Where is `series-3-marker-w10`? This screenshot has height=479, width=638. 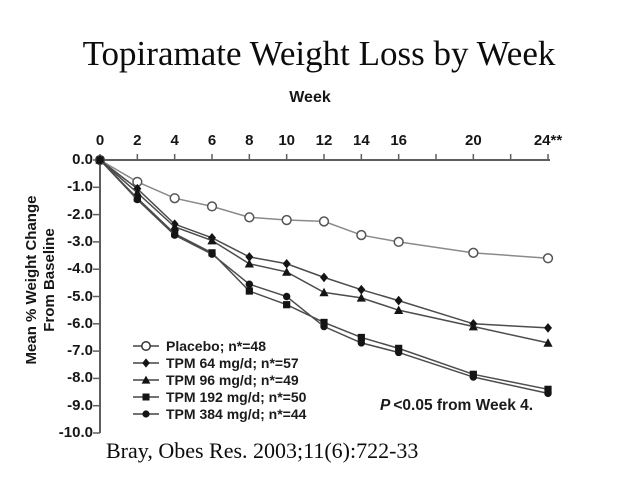
series-3-marker-w10 is located at coordinates (287, 305).